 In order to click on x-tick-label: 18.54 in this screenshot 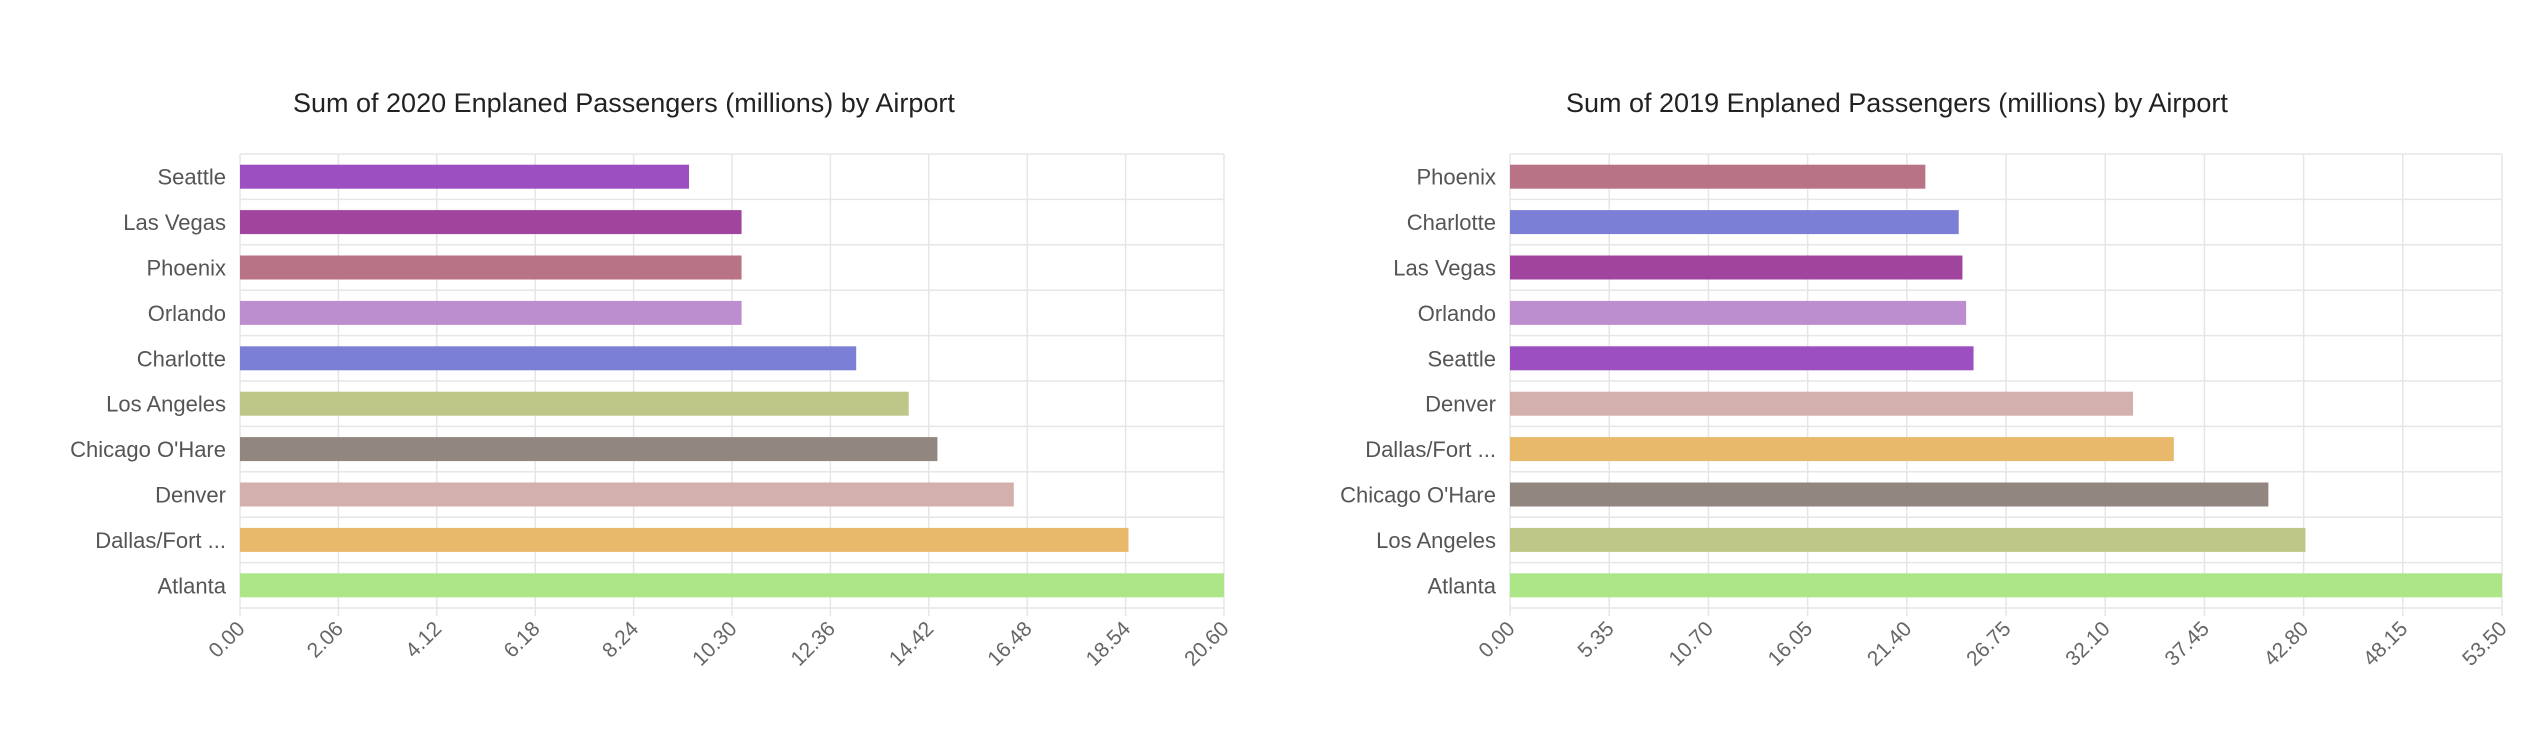, I will do `click(1109, 644)`.